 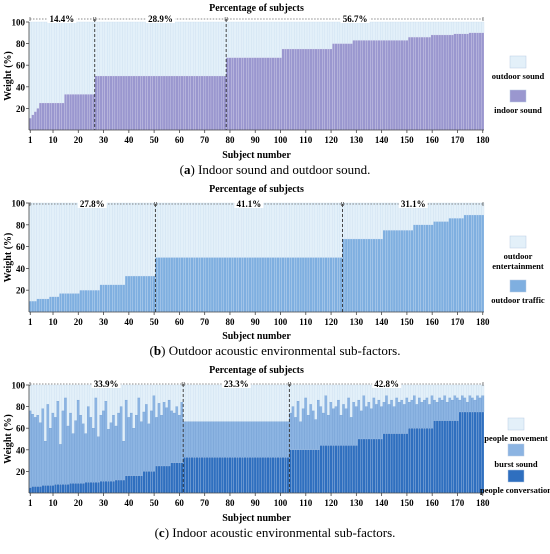 What do you see at coordinates (357, 140) in the screenshot?
I see `x-tick-label-a-130: 130` at bounding box center [357, 140].